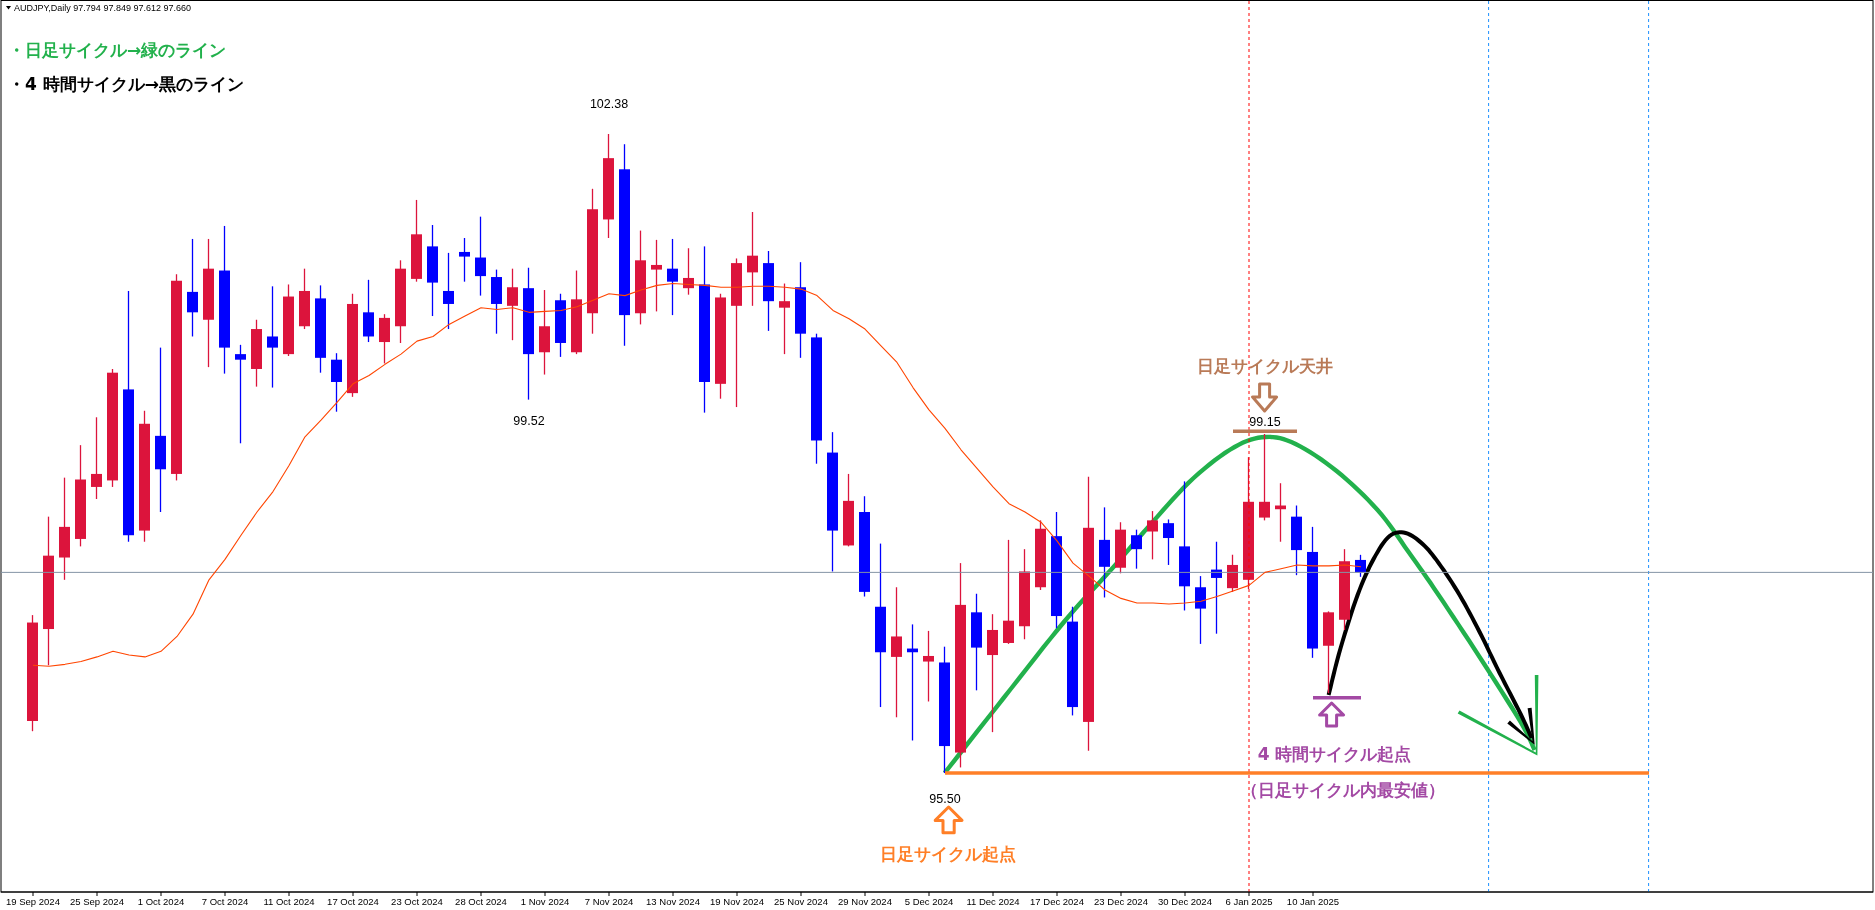 Image resolution: width=1875 pixels, height=910 pixels. What do you see at coordinates (1313, 901) in the screenshot?
I see `x-tick-label: 10 Jan 2025` at bounding box center [1313, 901].